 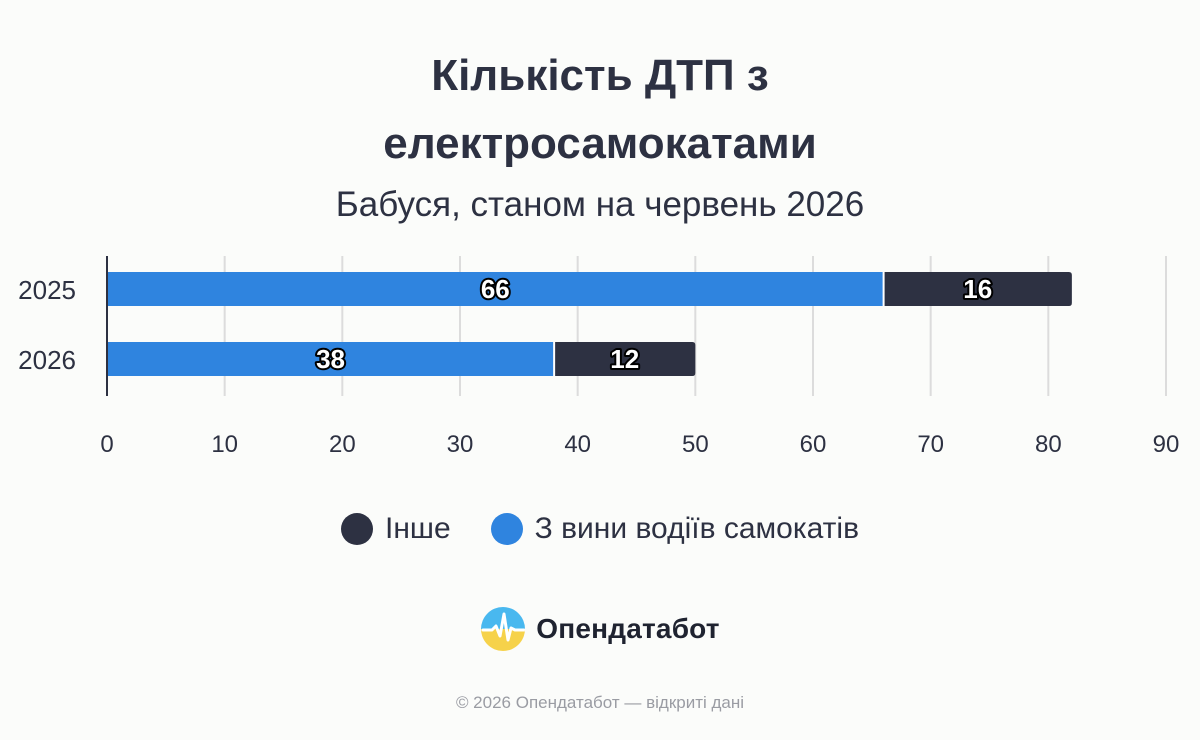 What do you see at coordinates (506, 529) in the screenshot?
I see `legend-dot-scooter-fault` at bounding box center [506, 529].